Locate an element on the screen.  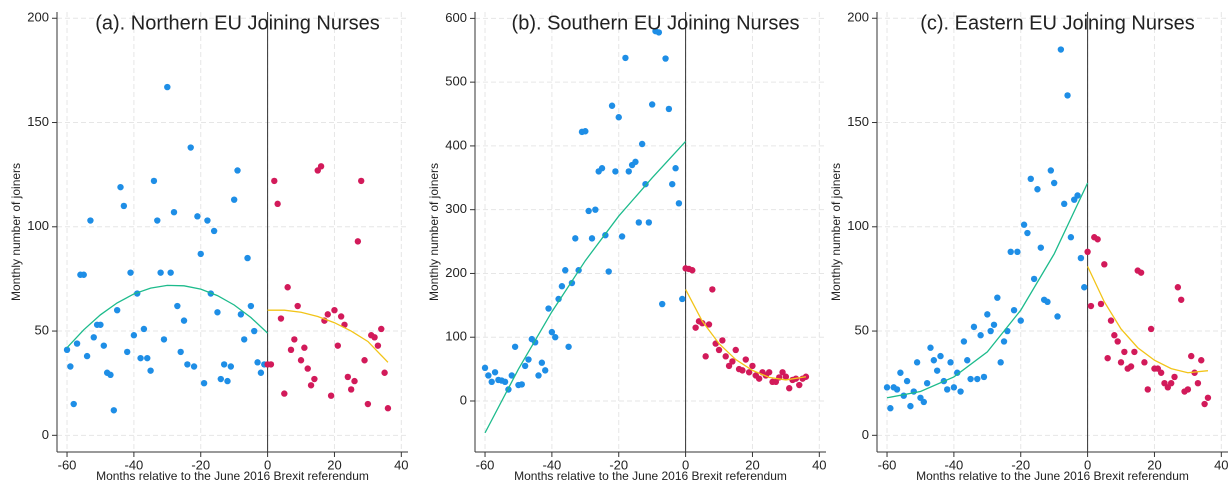
y-tick-label: 500 is located at coordinates (456, 81).